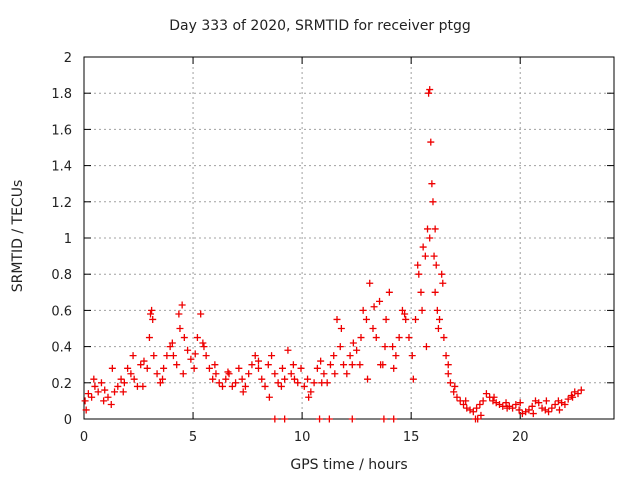 This screenshot has height=480, width=640. What do you see at coordinates (61, 311) in the screenshot?
I see `y-tick-label: 0.6` at bounding box center [61, 311].